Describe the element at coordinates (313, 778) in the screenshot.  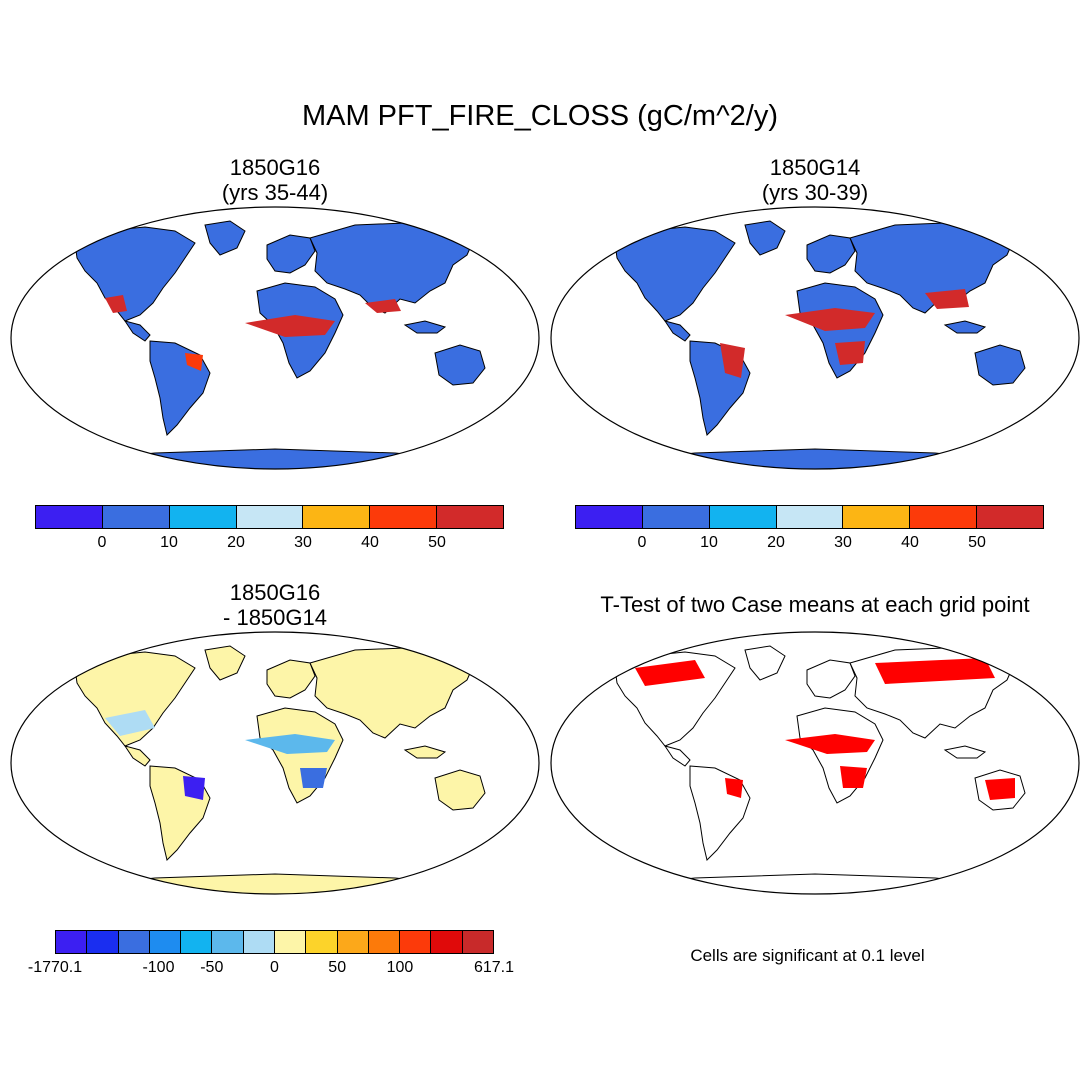
I see `diff-southern-africa` at that location.